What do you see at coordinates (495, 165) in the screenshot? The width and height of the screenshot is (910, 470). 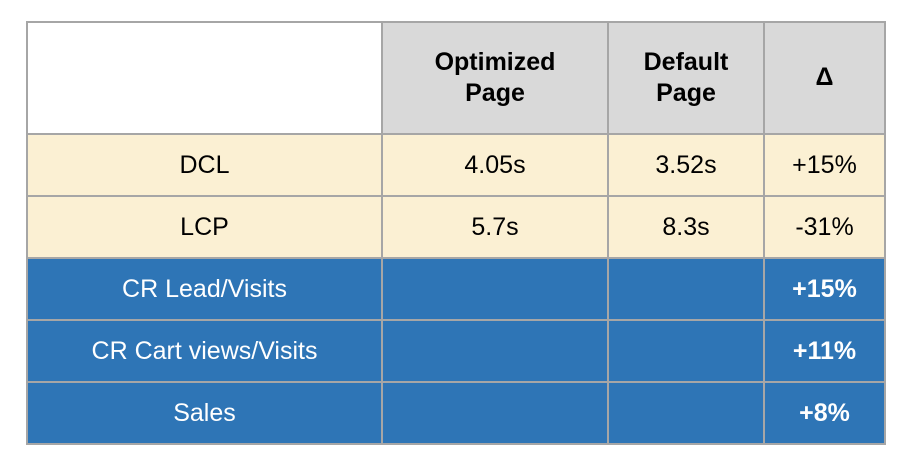 I see `optimized-value-cell: 4.05s` at bounding box center [495, 165].